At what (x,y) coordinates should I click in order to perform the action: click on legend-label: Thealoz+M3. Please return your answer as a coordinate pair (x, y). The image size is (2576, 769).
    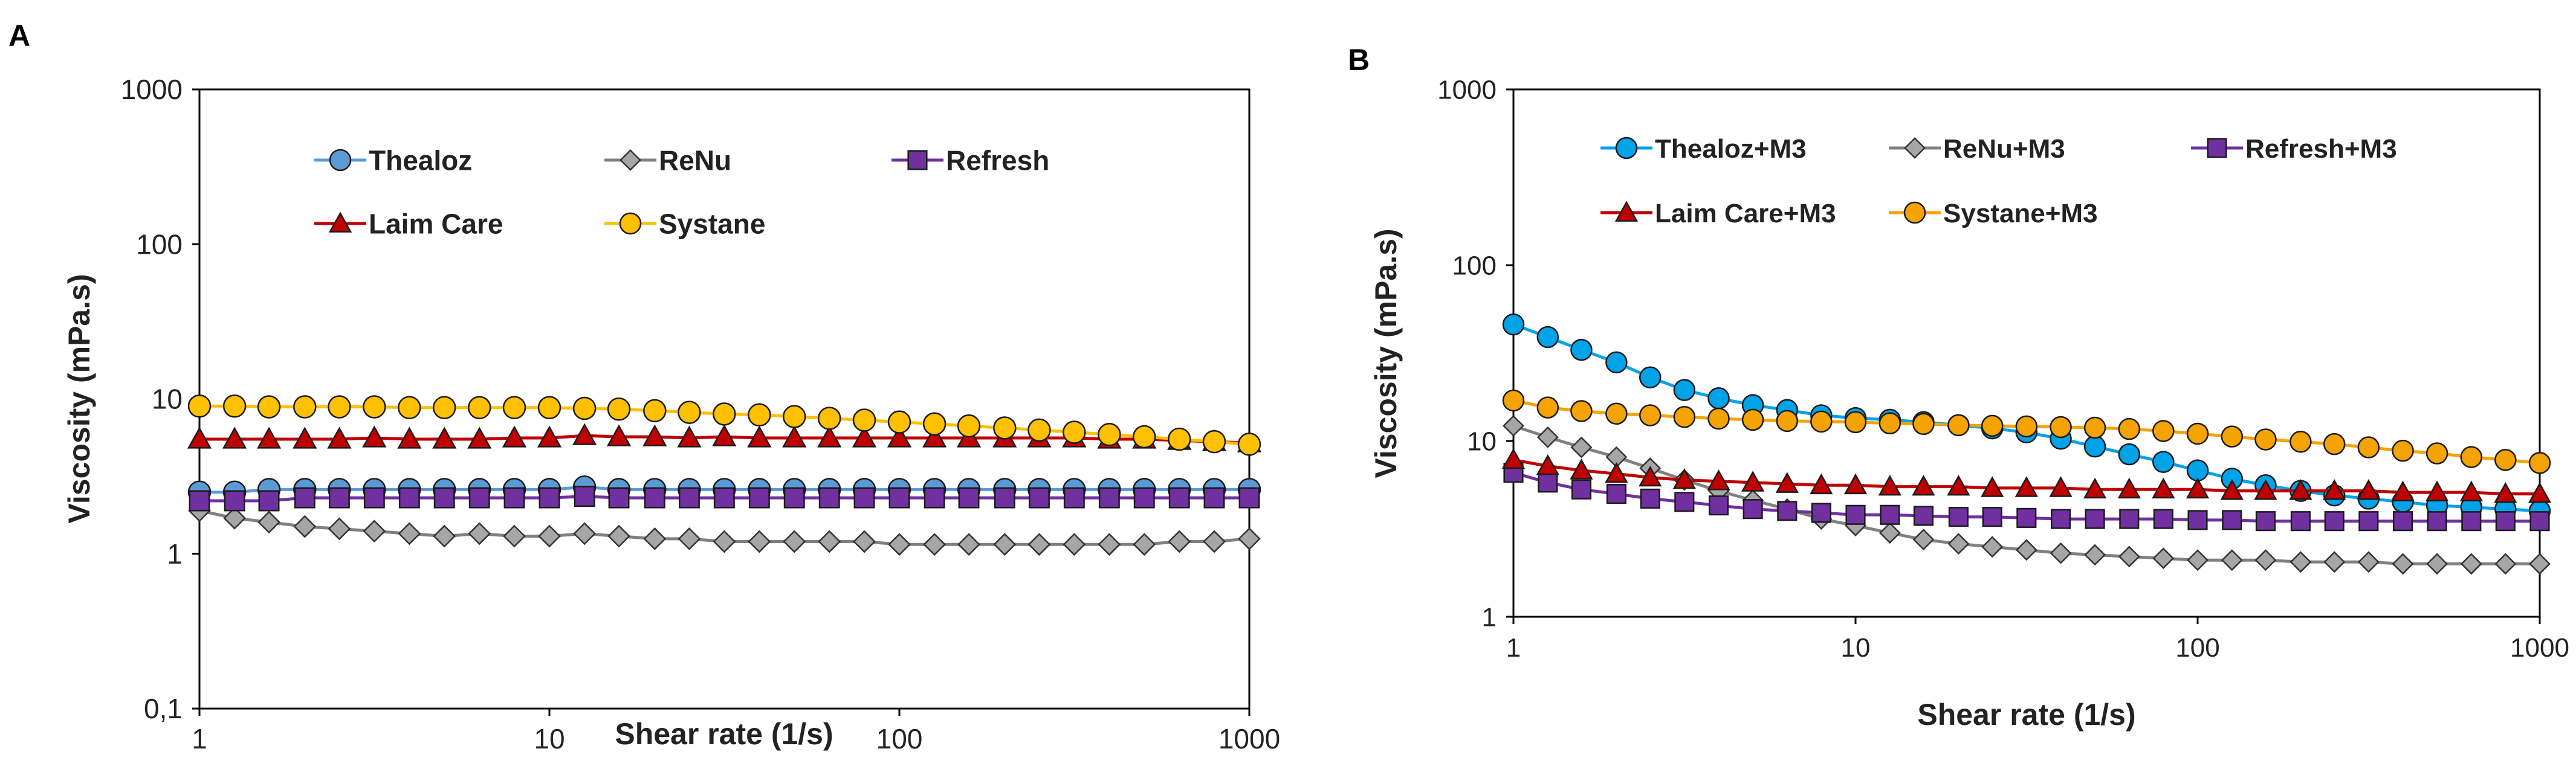
    Looking at the image, I should click on (1731, 149).